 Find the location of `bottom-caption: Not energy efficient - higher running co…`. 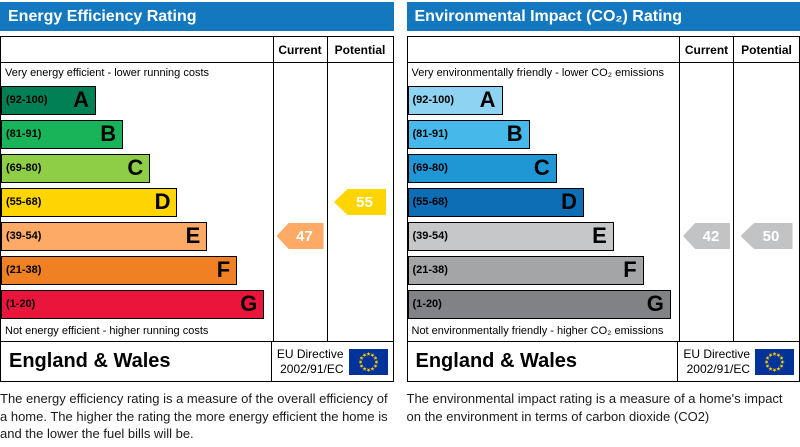

bottom-caption: Not energy efficient - higher running co… is located at coordinates (107, 331).